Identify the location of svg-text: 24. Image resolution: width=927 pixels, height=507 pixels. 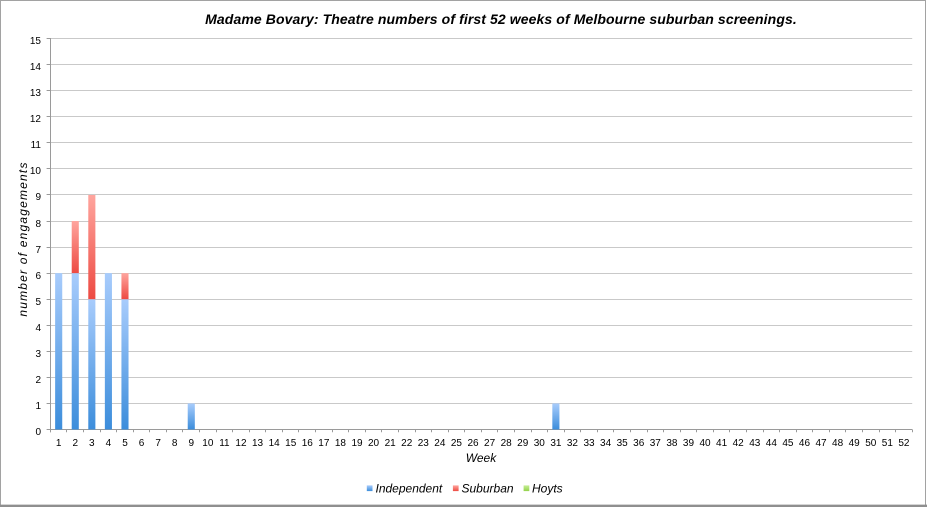
(440, 443).